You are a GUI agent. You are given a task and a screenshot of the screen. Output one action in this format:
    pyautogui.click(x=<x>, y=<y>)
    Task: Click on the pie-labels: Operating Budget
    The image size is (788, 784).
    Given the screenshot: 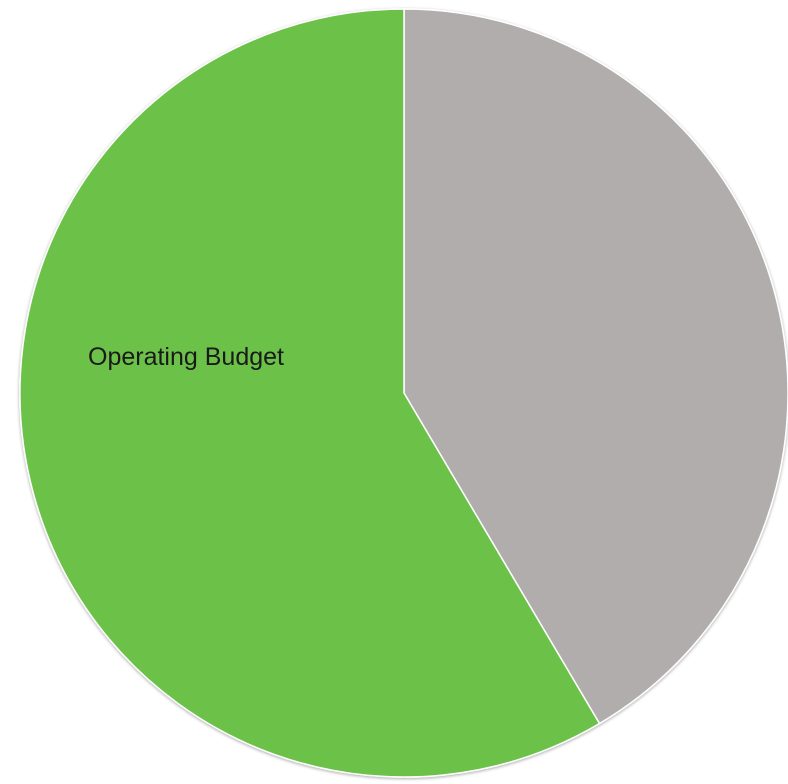 What is the action you would take?
    pyautogui.click(x=186, y=357)
    